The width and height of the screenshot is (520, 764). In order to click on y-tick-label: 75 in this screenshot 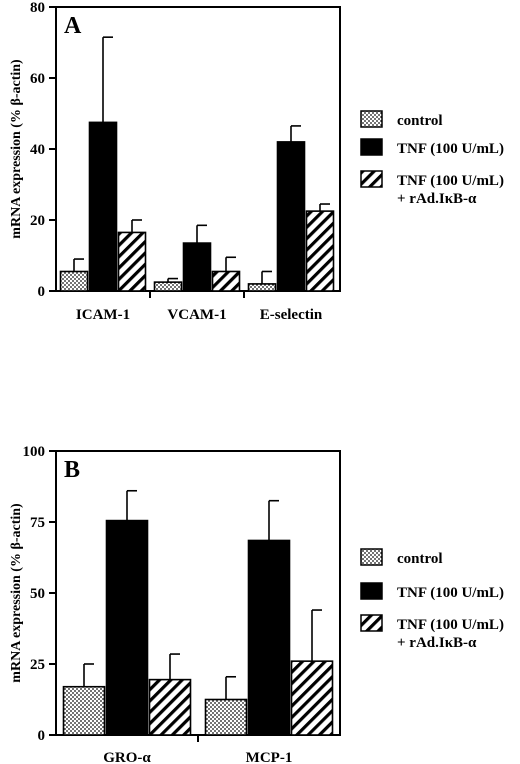, I will do `click(37, 523)`.